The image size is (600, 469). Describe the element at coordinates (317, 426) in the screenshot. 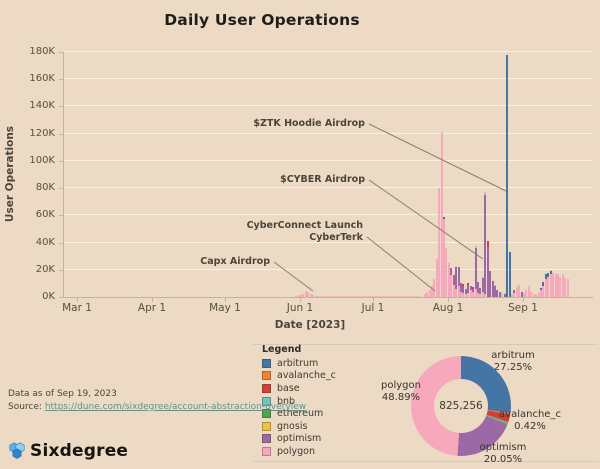

I see `legend-item-gnosis: gnosis` at that location.